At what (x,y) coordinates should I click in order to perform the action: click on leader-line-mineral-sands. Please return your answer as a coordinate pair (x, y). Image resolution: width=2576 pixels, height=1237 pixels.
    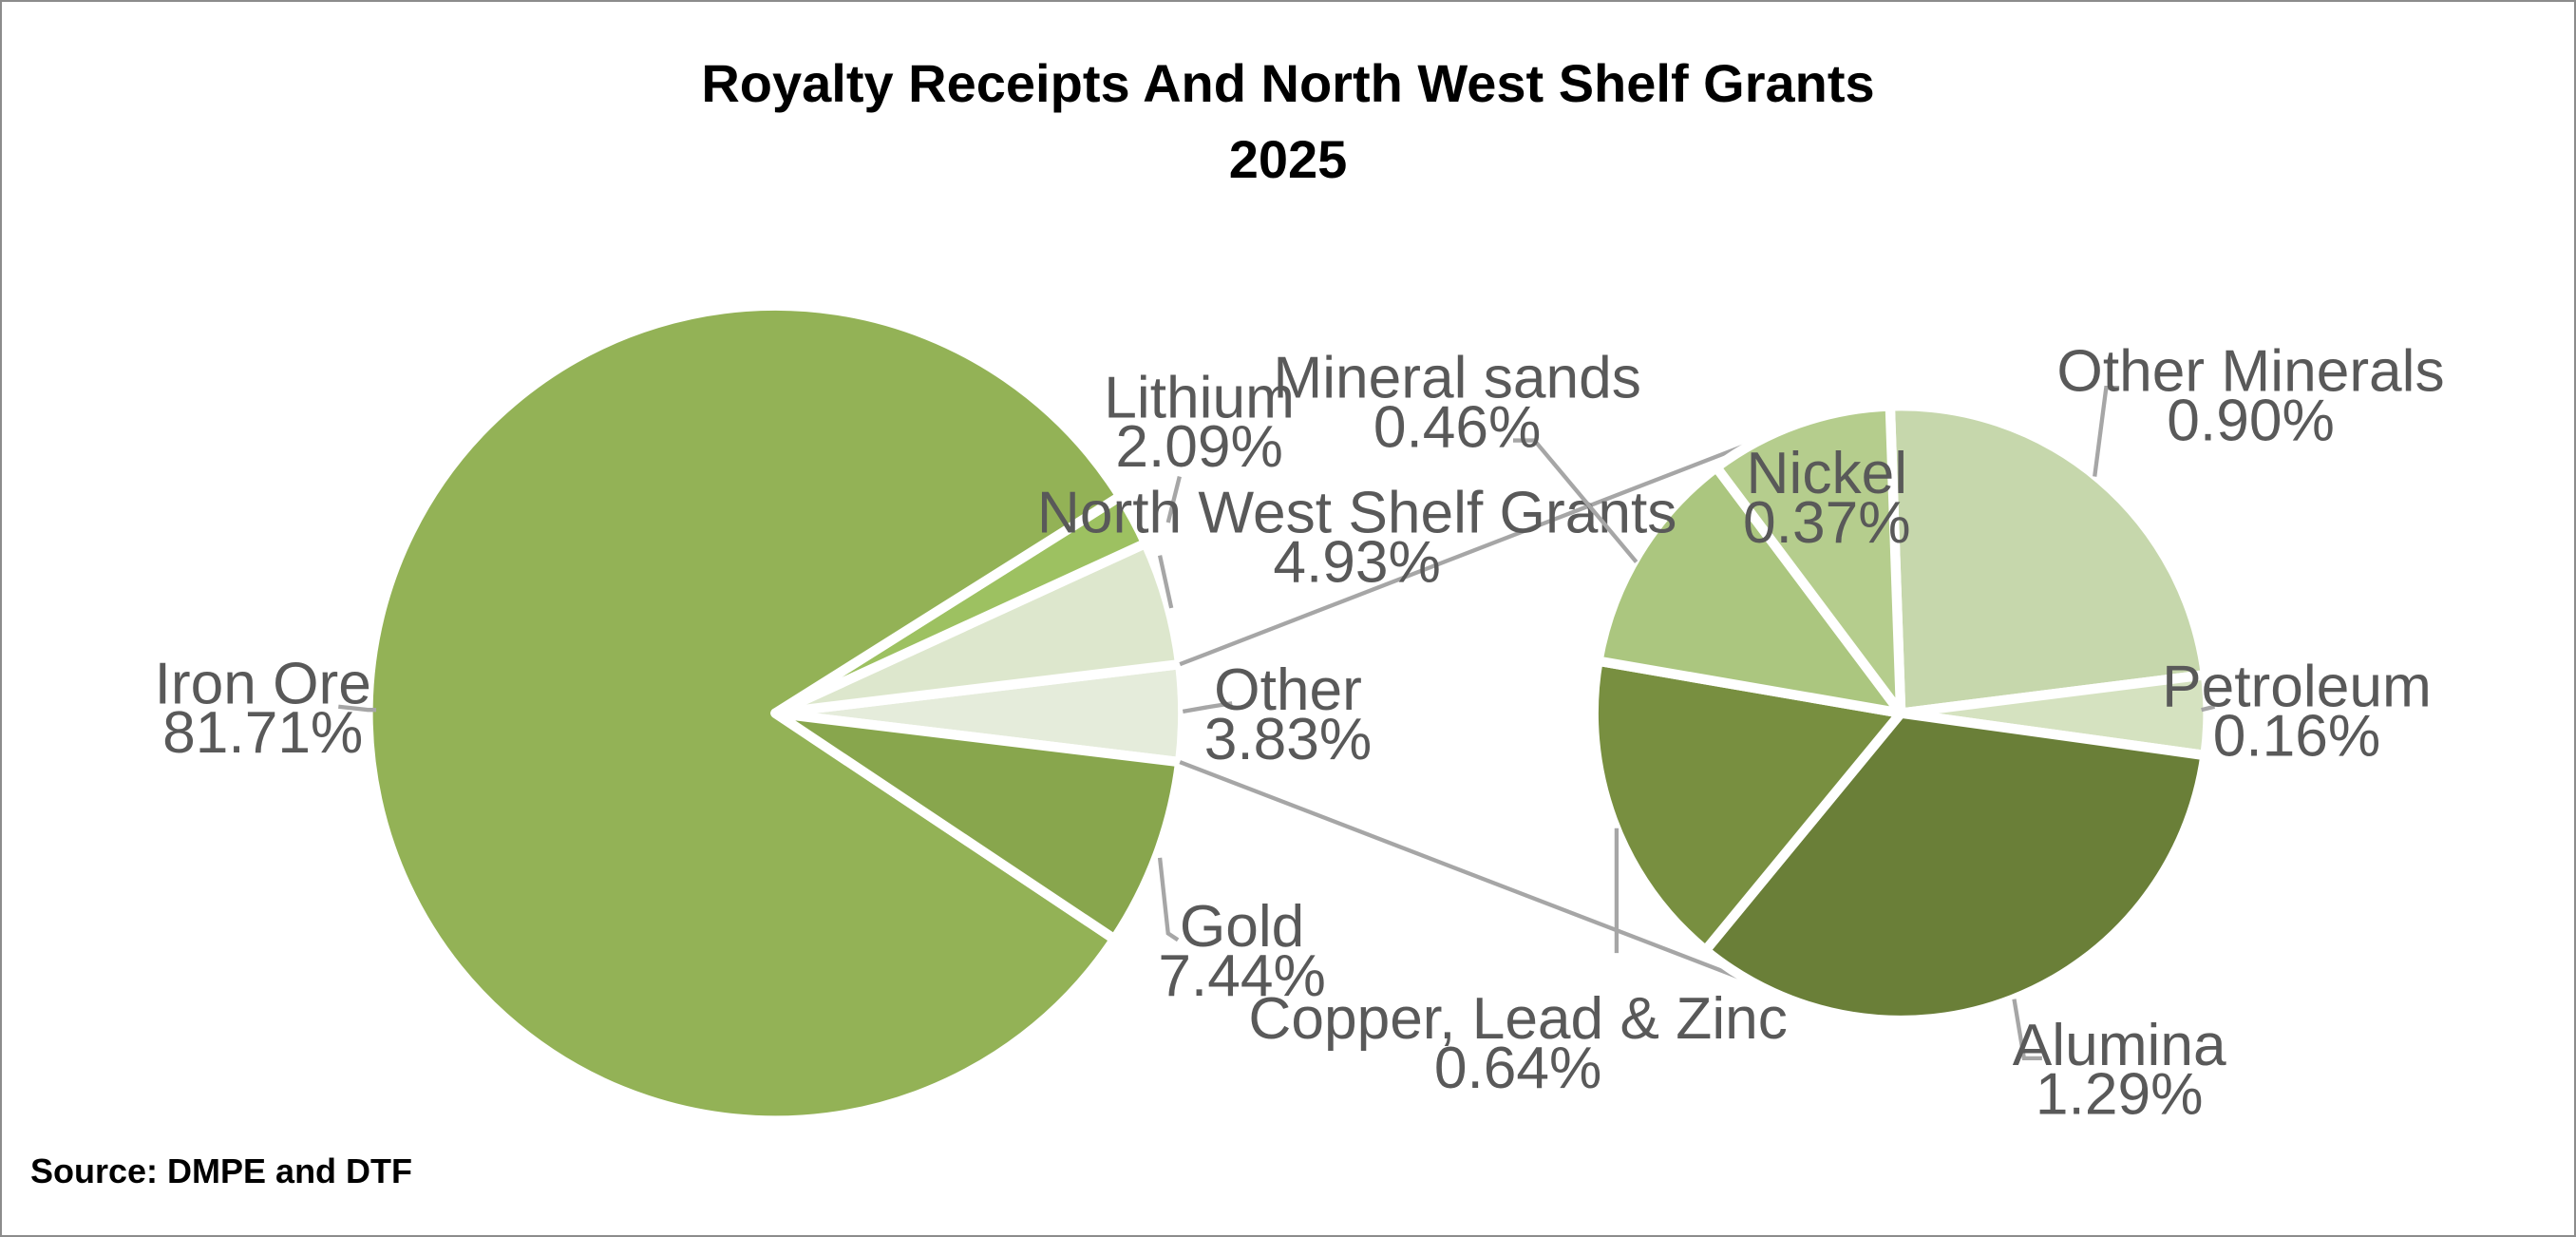
    Looking at the image, I should click on (1575, 500).